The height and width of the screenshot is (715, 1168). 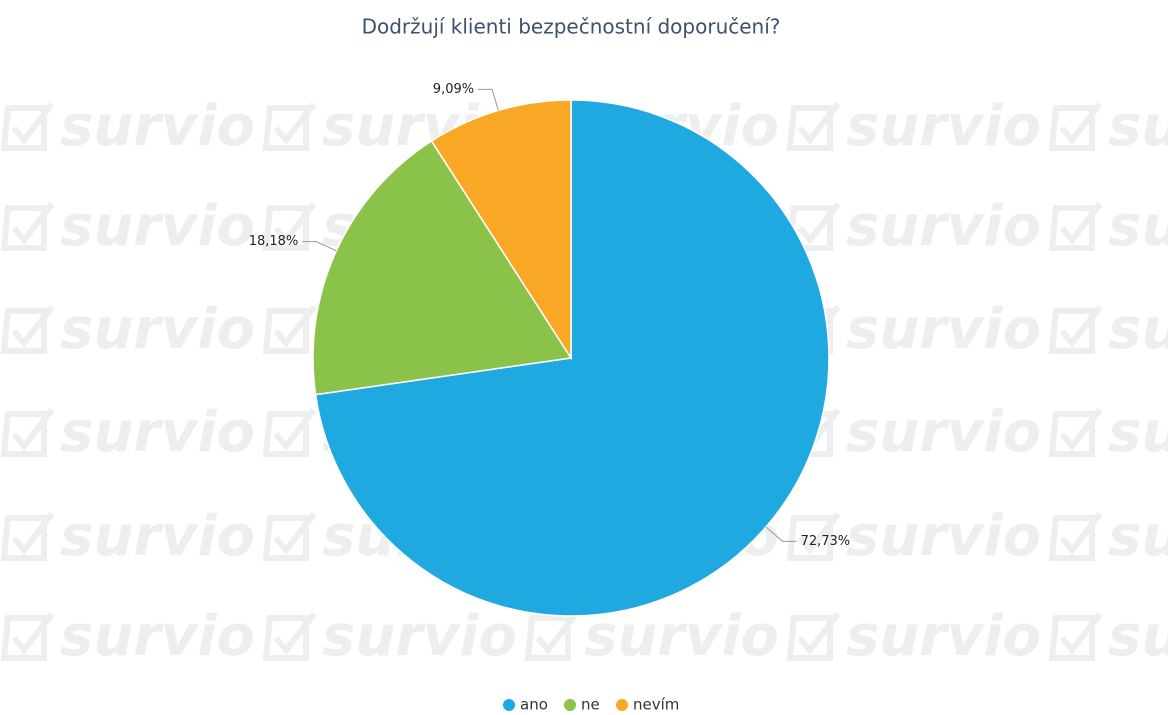 I want to click on legend-label: ne, so click(x=590, y=705).